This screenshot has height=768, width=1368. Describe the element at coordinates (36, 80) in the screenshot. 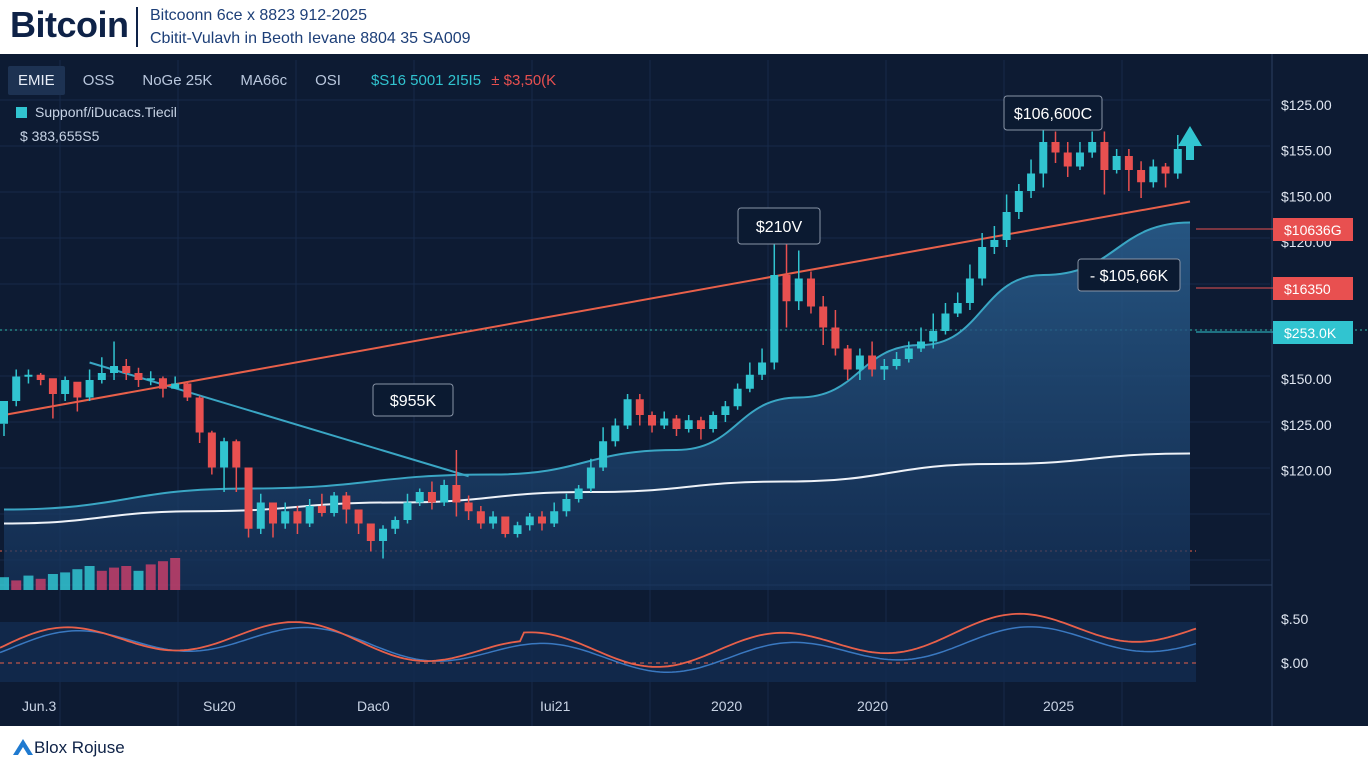

I see `tab-emie: EMIE` at that location.